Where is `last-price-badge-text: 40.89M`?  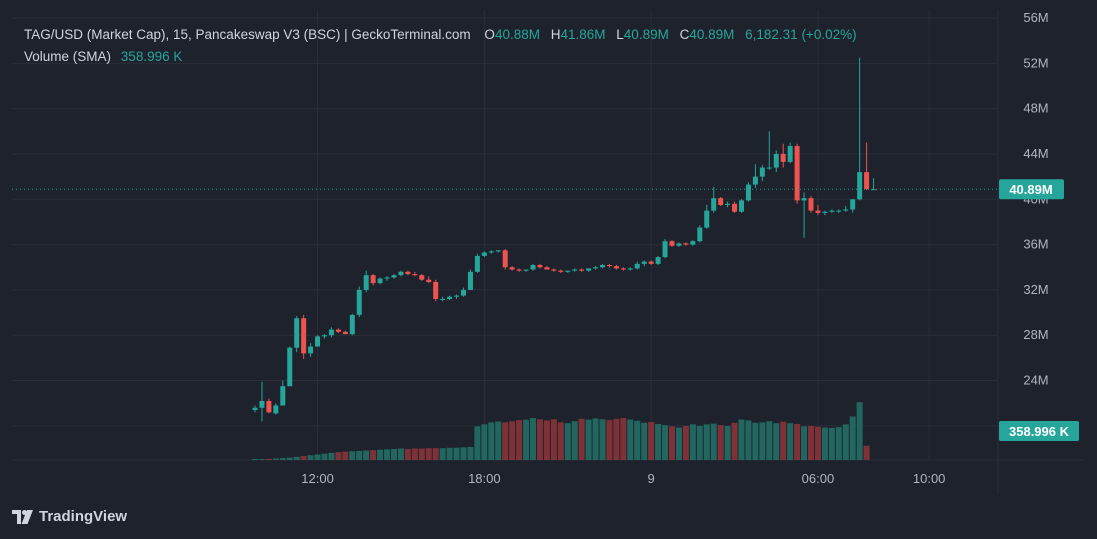
last-price-badge-text: 40.89M is located at coordinates (1030, 189).